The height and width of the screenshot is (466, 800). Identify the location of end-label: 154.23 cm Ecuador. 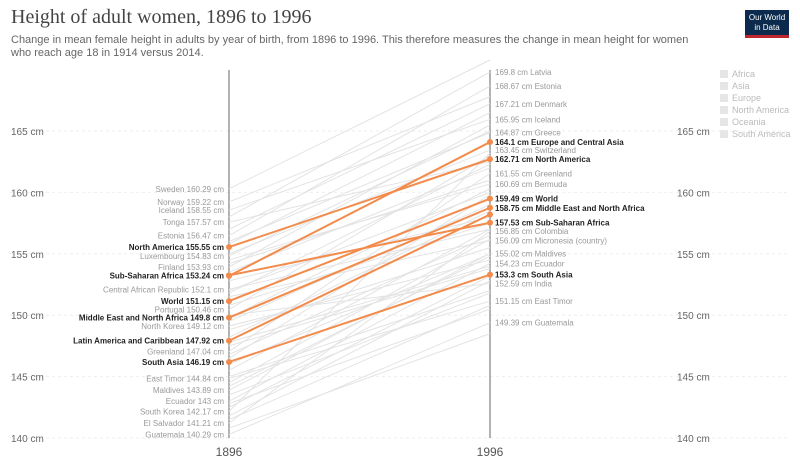
(530, 263).